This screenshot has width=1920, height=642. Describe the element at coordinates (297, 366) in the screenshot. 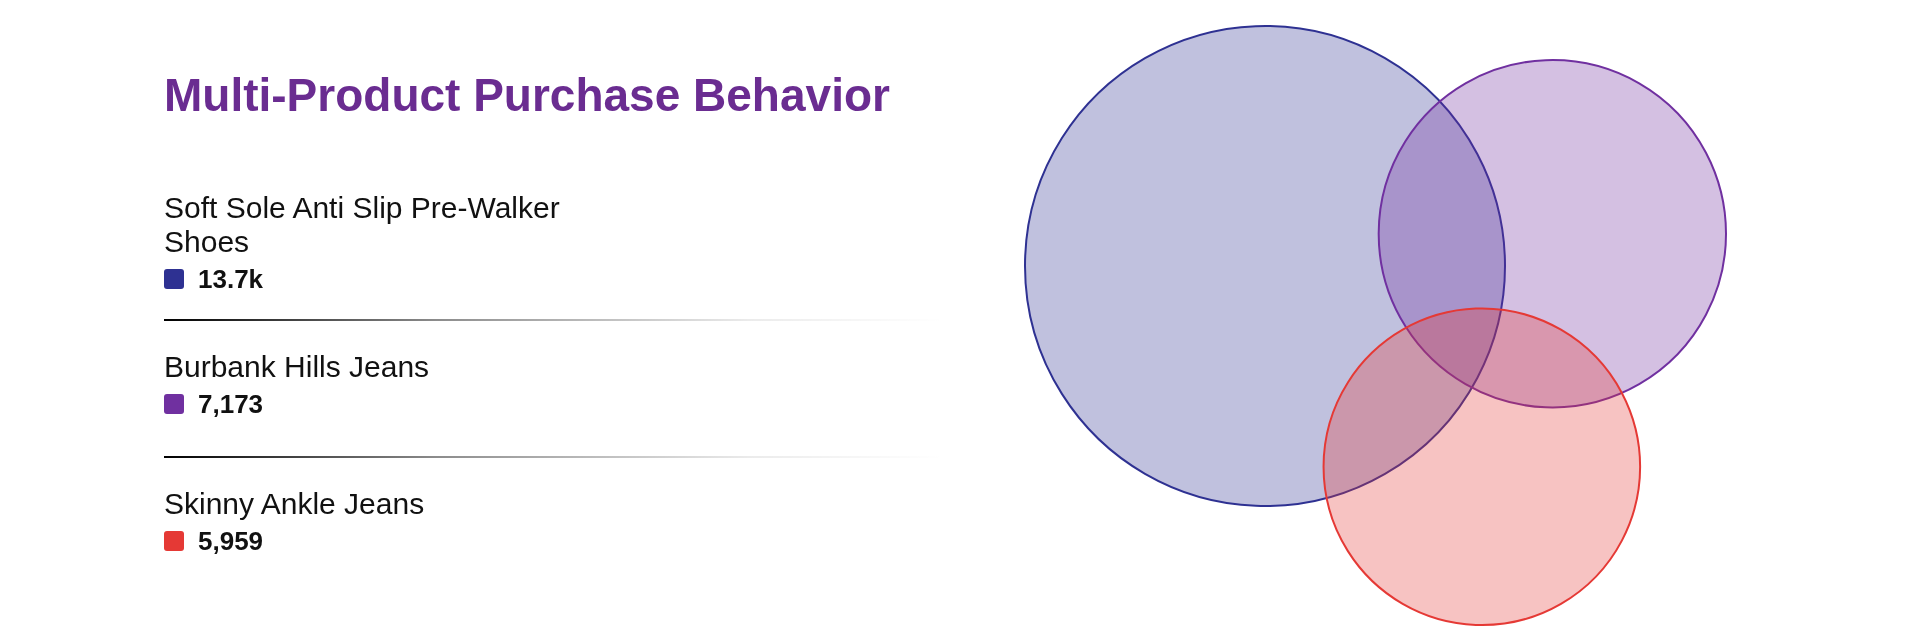

I see `category-label: Burbank Hills Jeans` at that location.